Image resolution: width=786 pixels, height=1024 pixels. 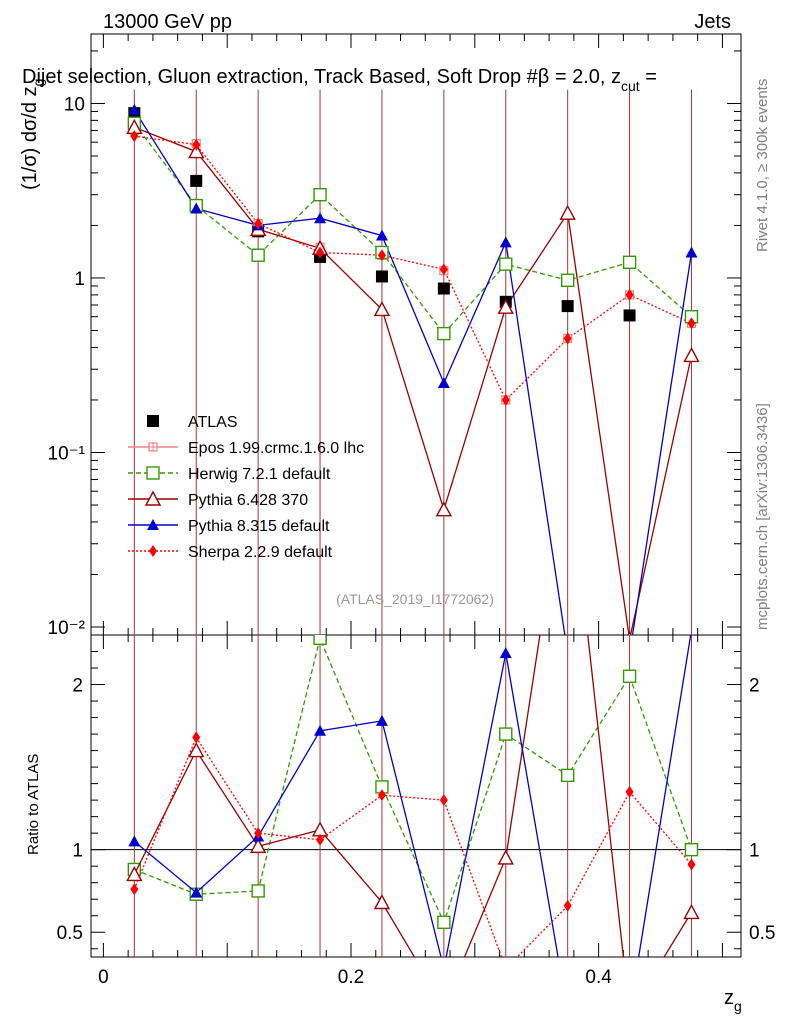 I want to click on watermark: (ATLAS_2019_I1772062), so click(x=415, y=599).